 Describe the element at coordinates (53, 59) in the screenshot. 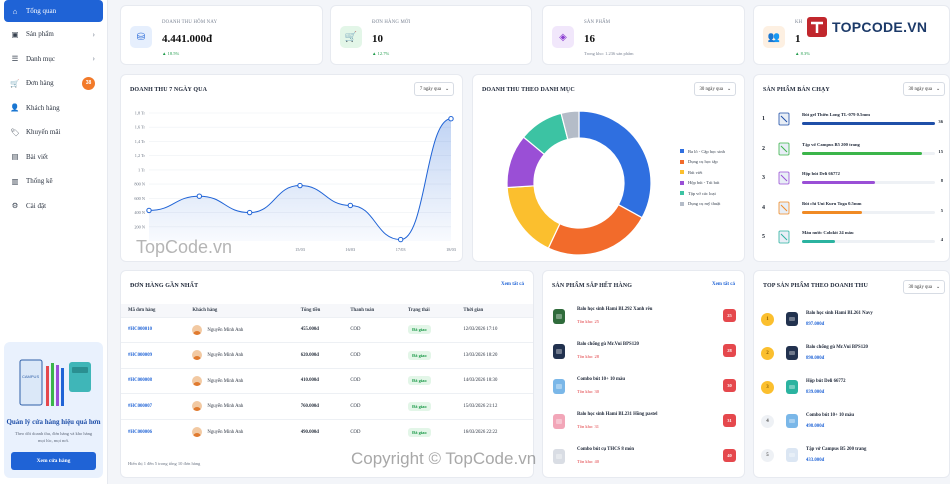

I see `sidebar-item-categories: ☰ Danh mục ›` at that location.